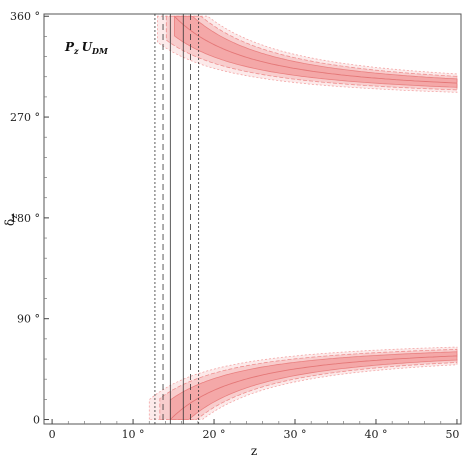 Image resolution: width=463 pixels, height=463 pixels. What do you see at coordinates (76, 51) in the screenshot?
I see `annotation-main-sub: z` at bounding box center [76, 51].